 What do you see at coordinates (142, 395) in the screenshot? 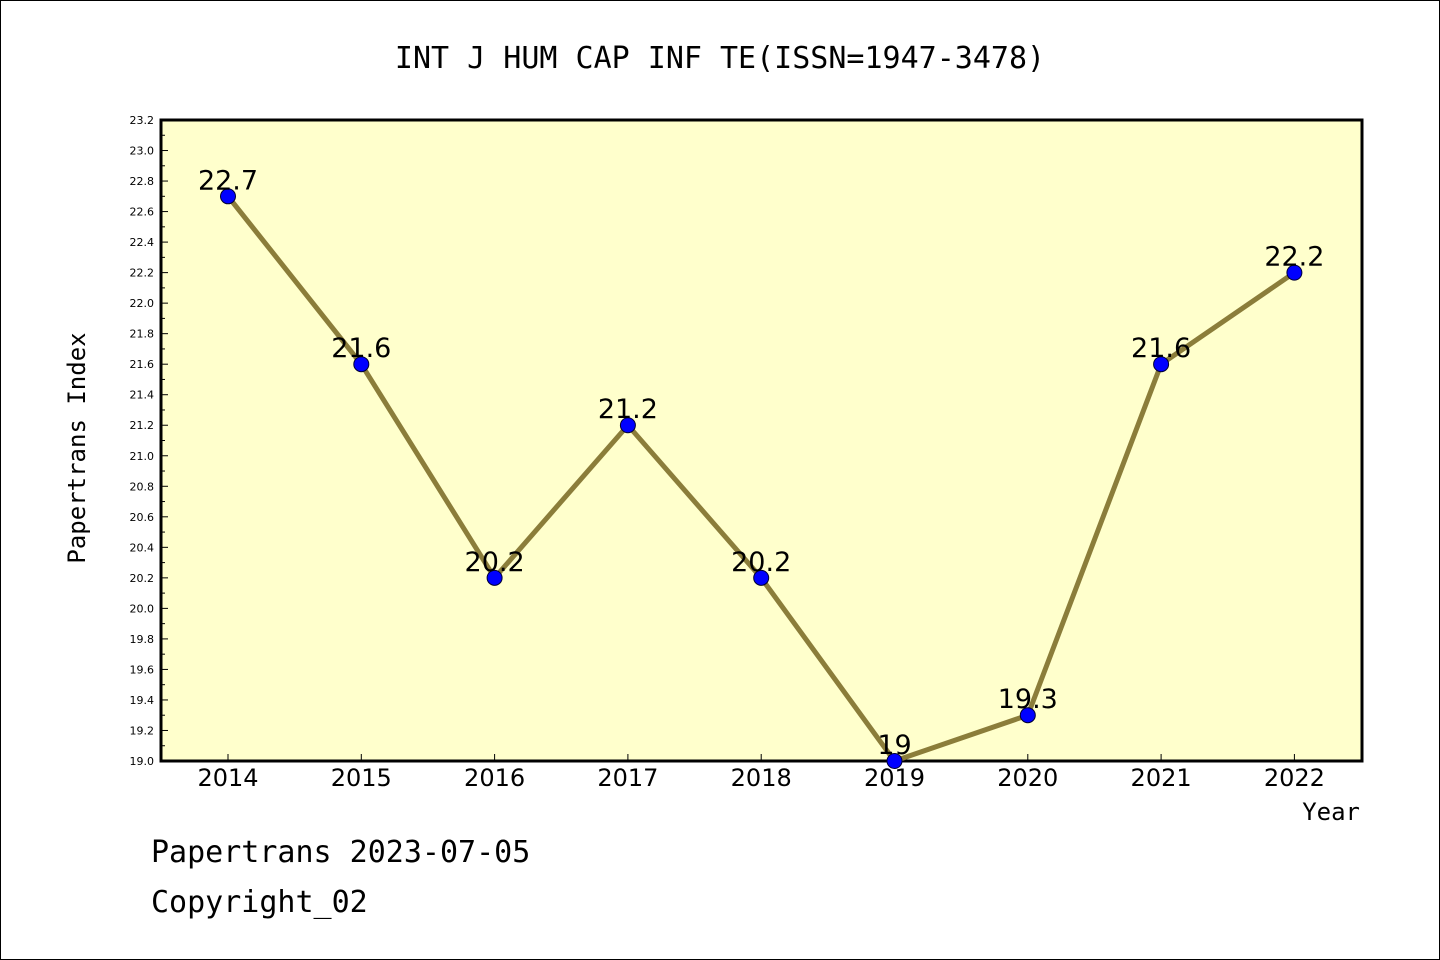
I see `y-tick-label: 21.4` at bounding box center [142, 395].